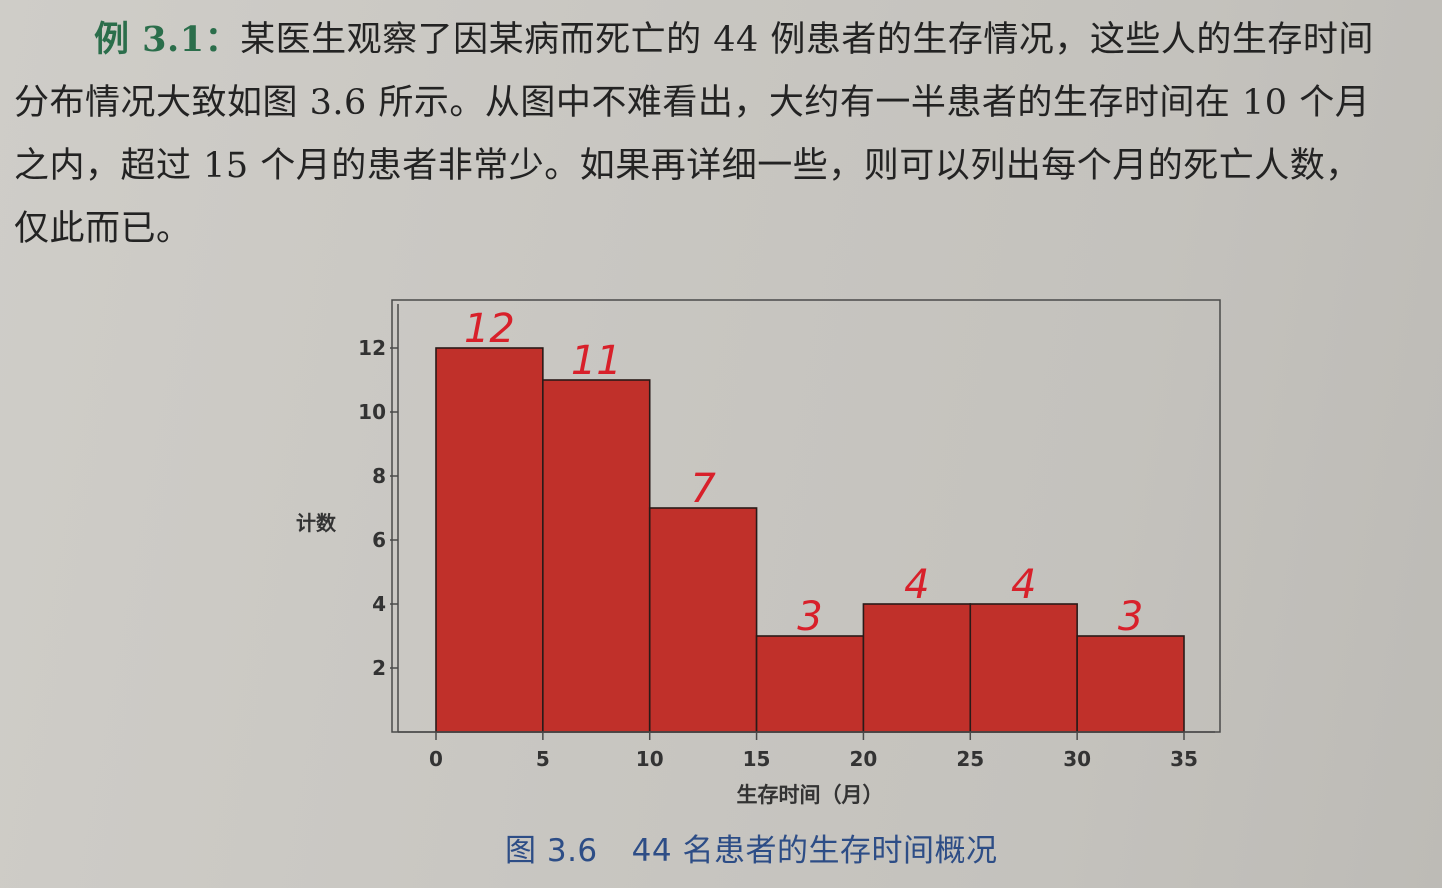  I want to click on x-axis: 0 5 10 15 20 25 30 35, so click(806, 751).